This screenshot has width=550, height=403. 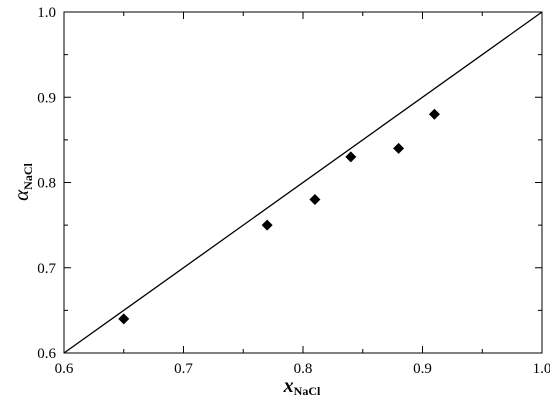 I want to click on x-axis-label-main: x, so click(x=288, y=386).